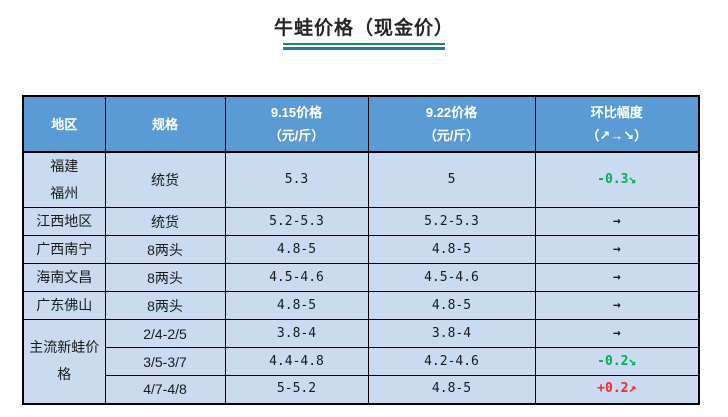 This screenshot has width=728, height=417. What do you see at coordinates (617, 389) in the screenshot?
I see `change-cell: +0.2↗` at bounding box center [617, 389].